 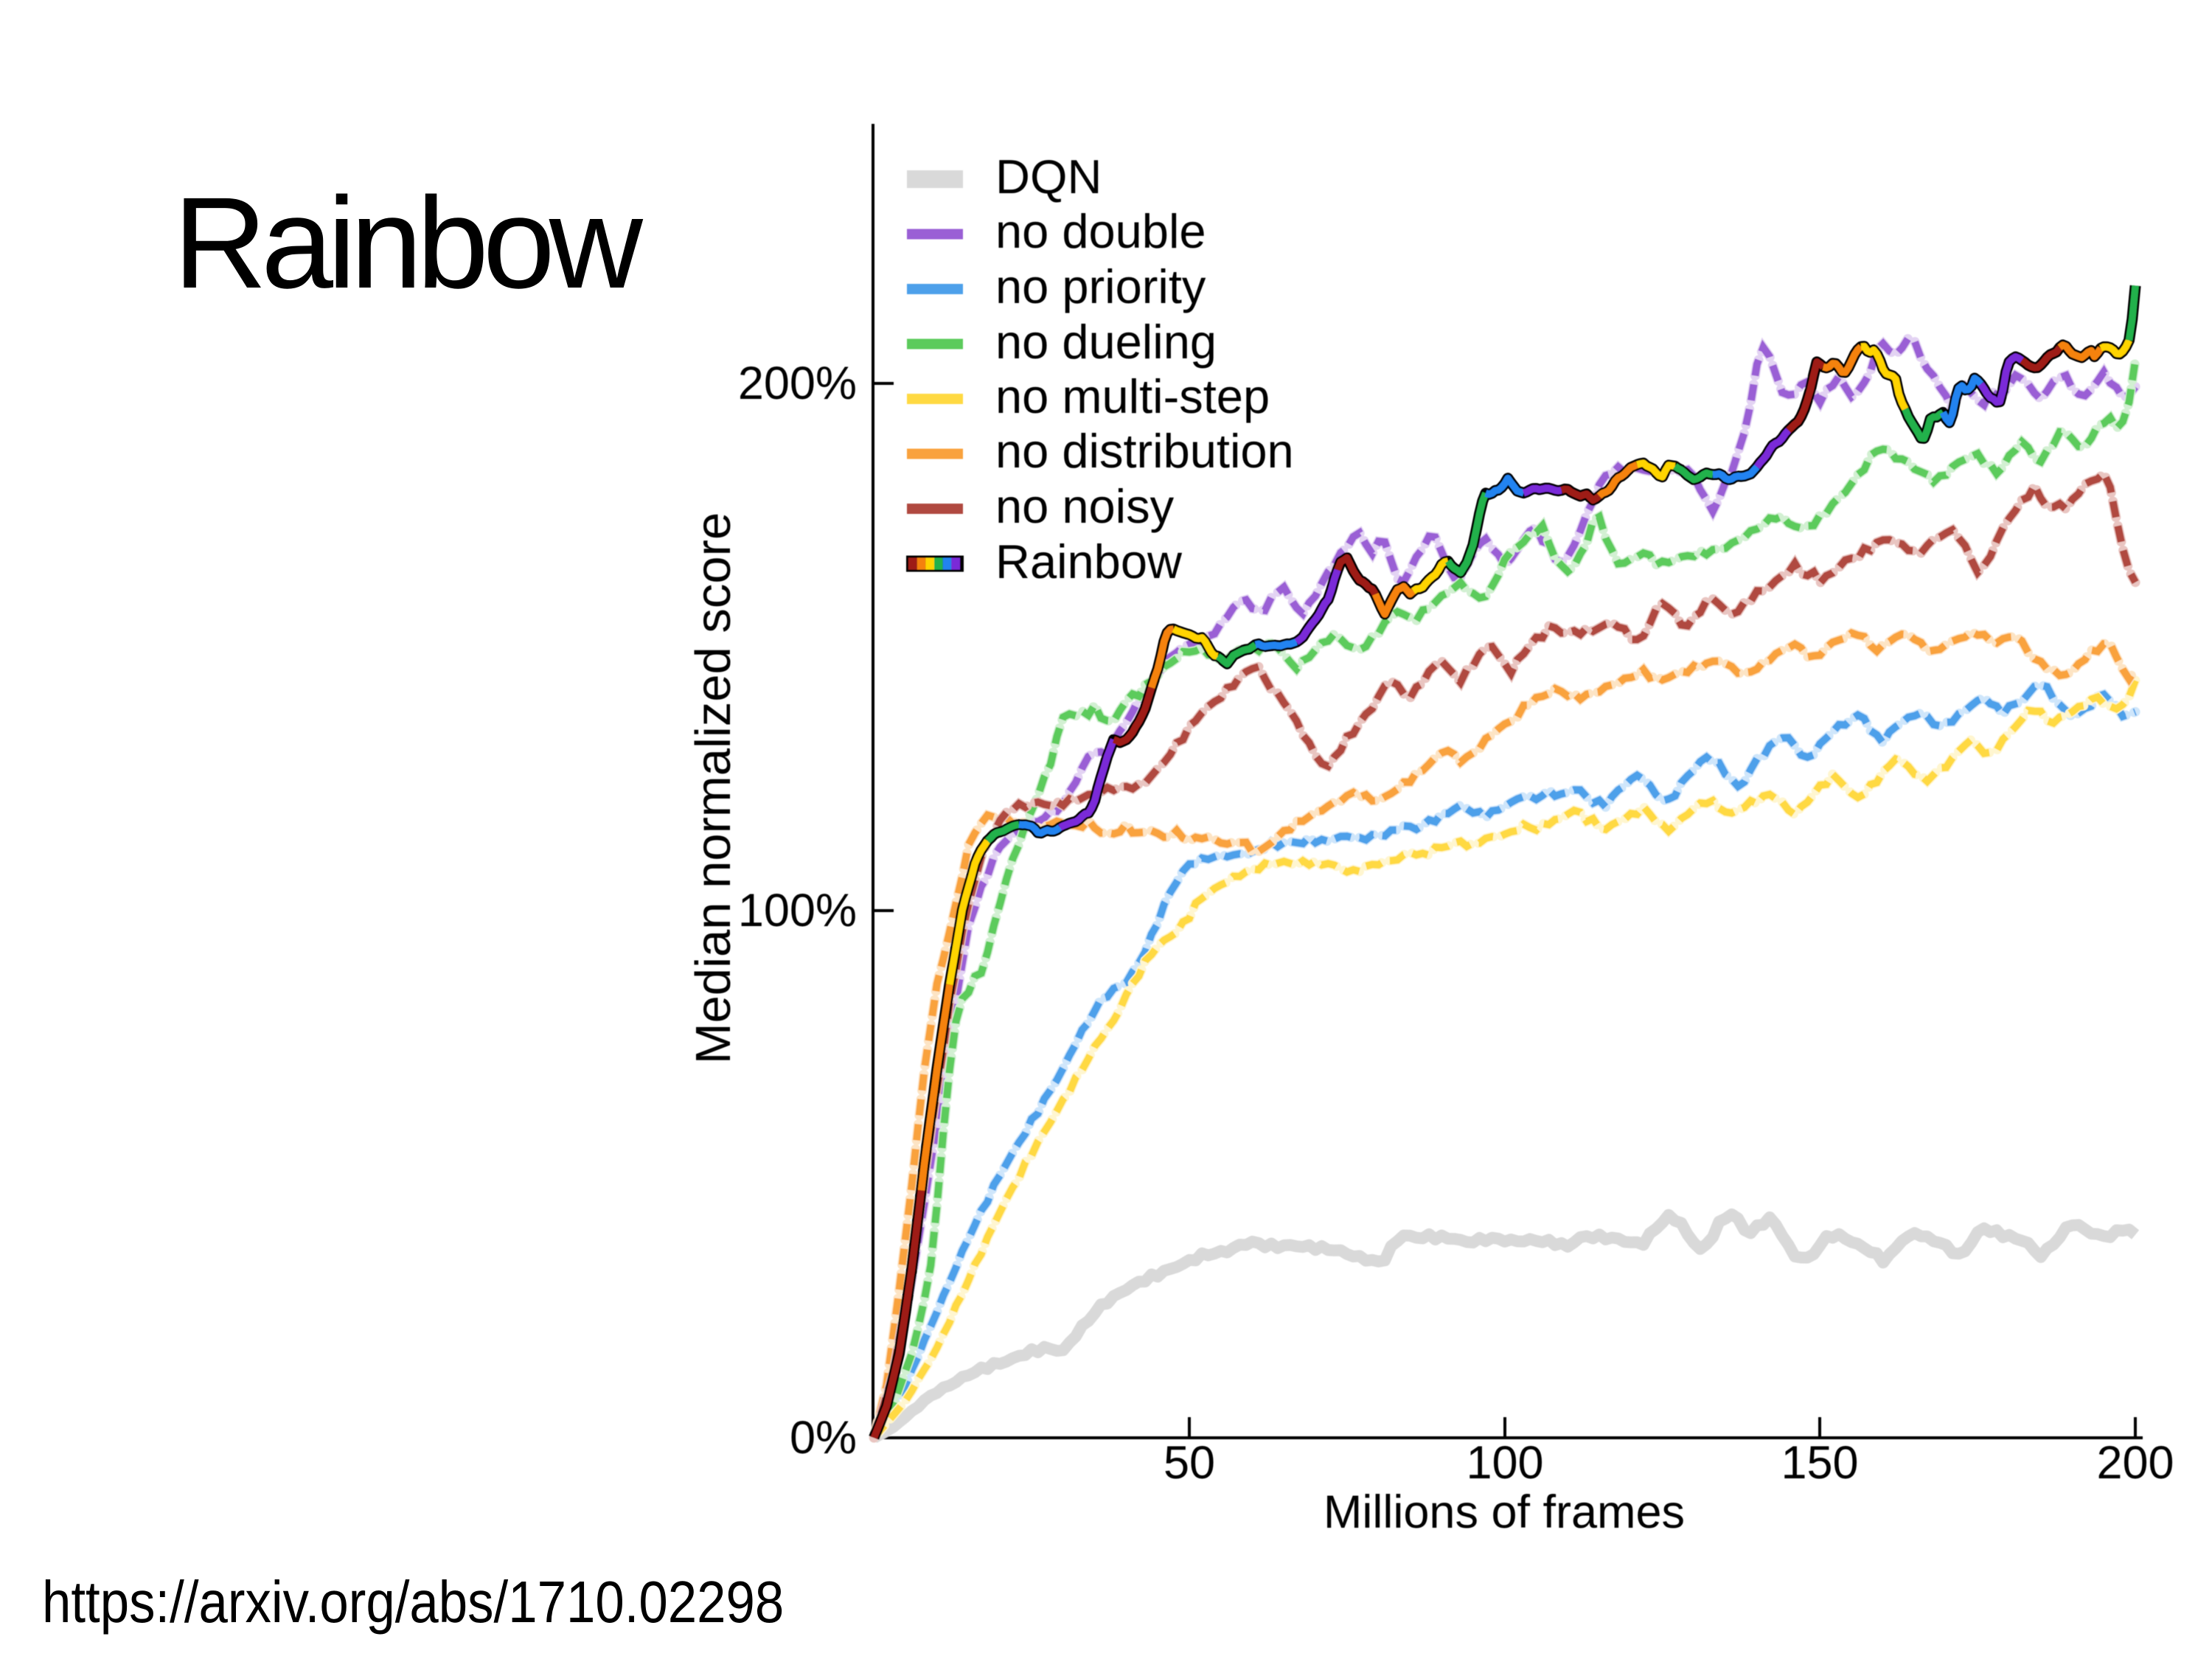 I want to click on svg-text: no multi-step, so click(x=1132, y=396).